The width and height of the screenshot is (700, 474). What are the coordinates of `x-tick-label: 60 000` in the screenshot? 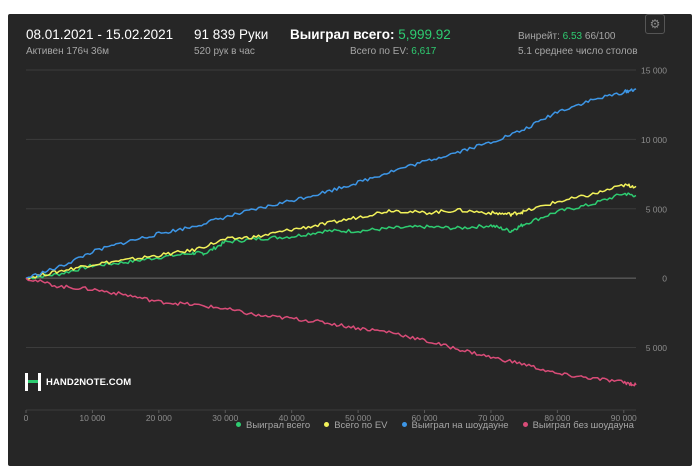 It's located at (425, 418).